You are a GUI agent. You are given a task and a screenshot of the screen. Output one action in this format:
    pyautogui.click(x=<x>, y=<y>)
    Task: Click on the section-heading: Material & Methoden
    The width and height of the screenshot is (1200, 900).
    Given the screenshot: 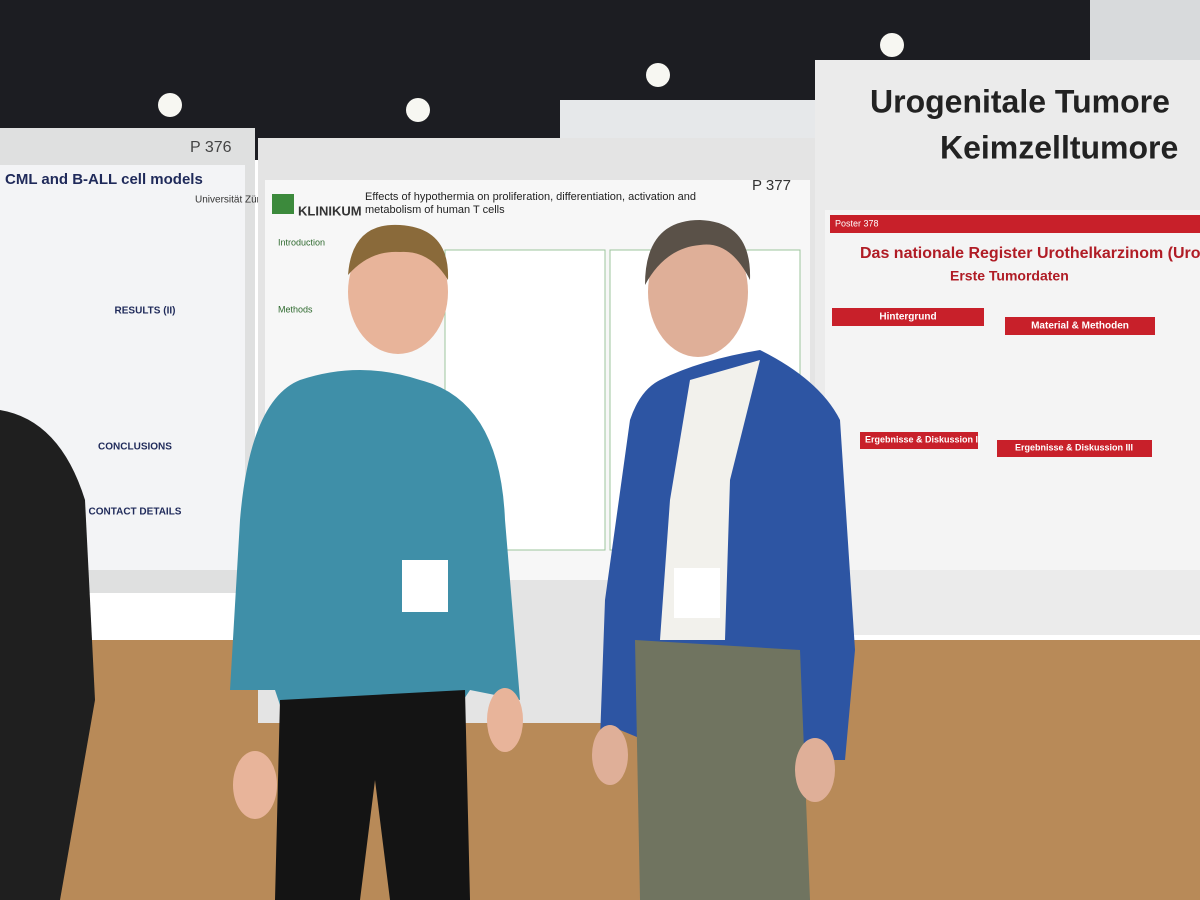 What is the action you would take?
    pyautogui.click(x=1080, y=326)
    